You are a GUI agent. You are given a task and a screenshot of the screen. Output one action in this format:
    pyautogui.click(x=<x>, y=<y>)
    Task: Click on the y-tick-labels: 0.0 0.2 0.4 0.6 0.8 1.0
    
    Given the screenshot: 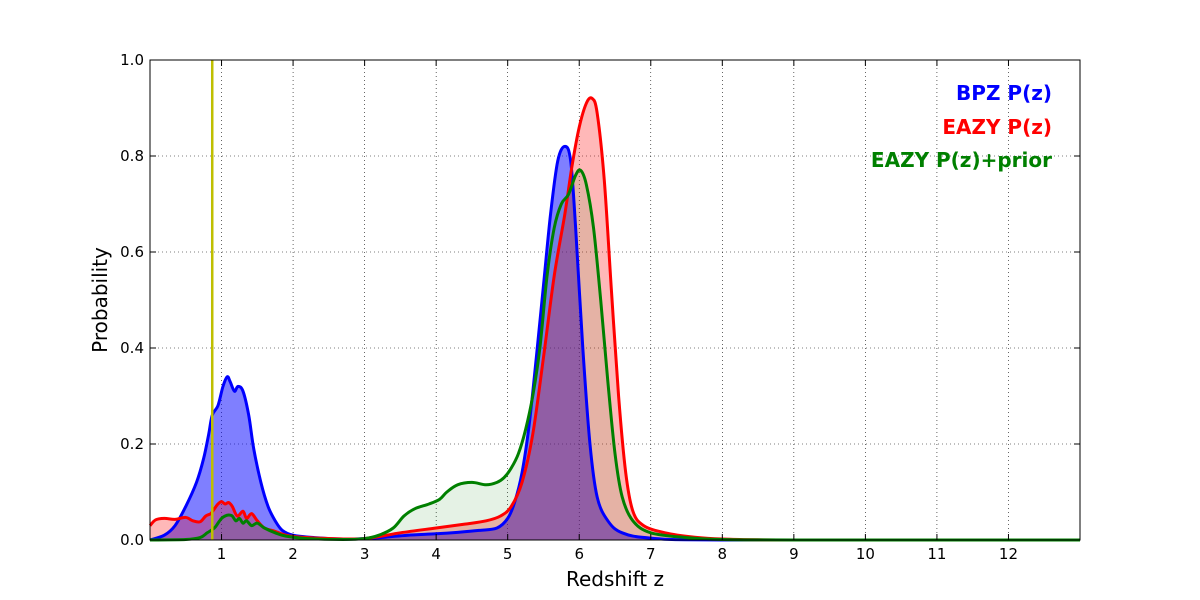 What is the action you would take?
    pyautogui.click(x=132, y=300)
    